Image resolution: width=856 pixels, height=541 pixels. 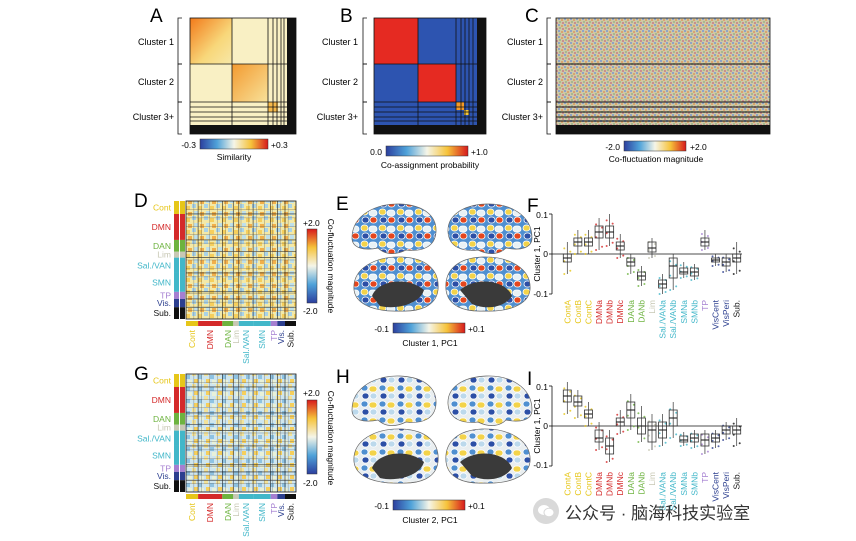 I want to click on f-xlabel-7: DANb, so click(x=641, y=311).